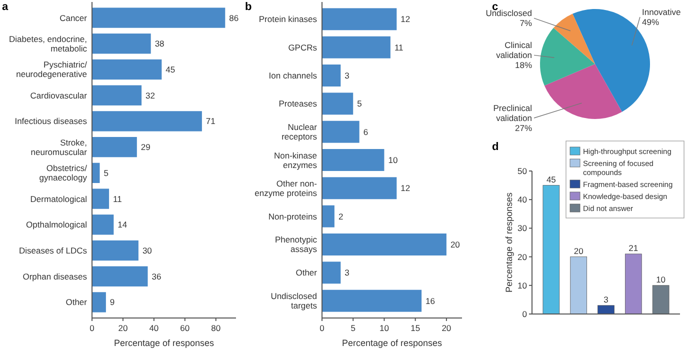  Describe the element at coordinates (509, 13) in the screenshot. I see `slice-label: Undisclosed` at that location.